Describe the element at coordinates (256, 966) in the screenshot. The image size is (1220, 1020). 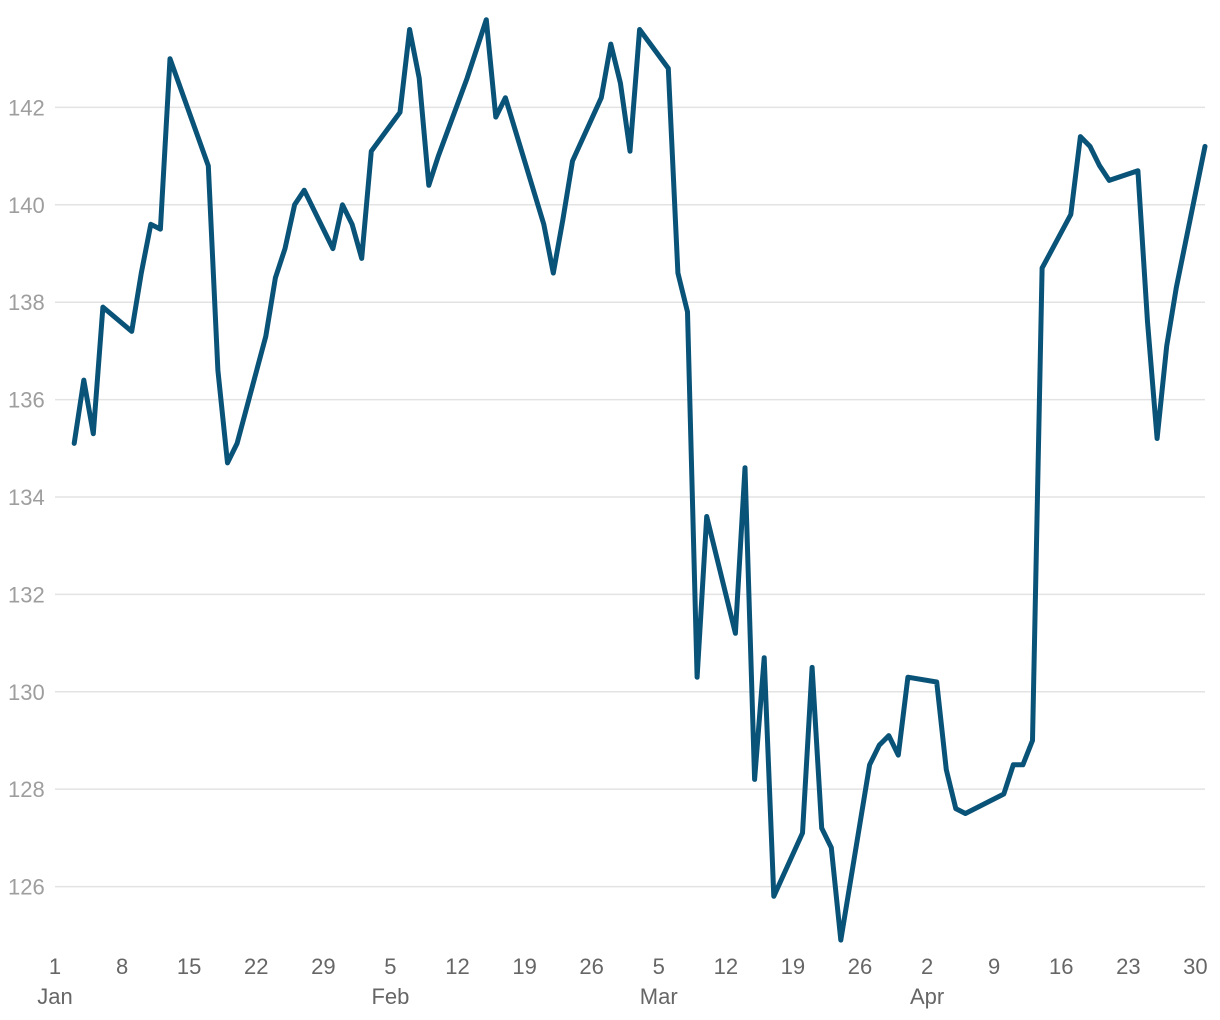
I see `x-tick-label: 22` at that location.